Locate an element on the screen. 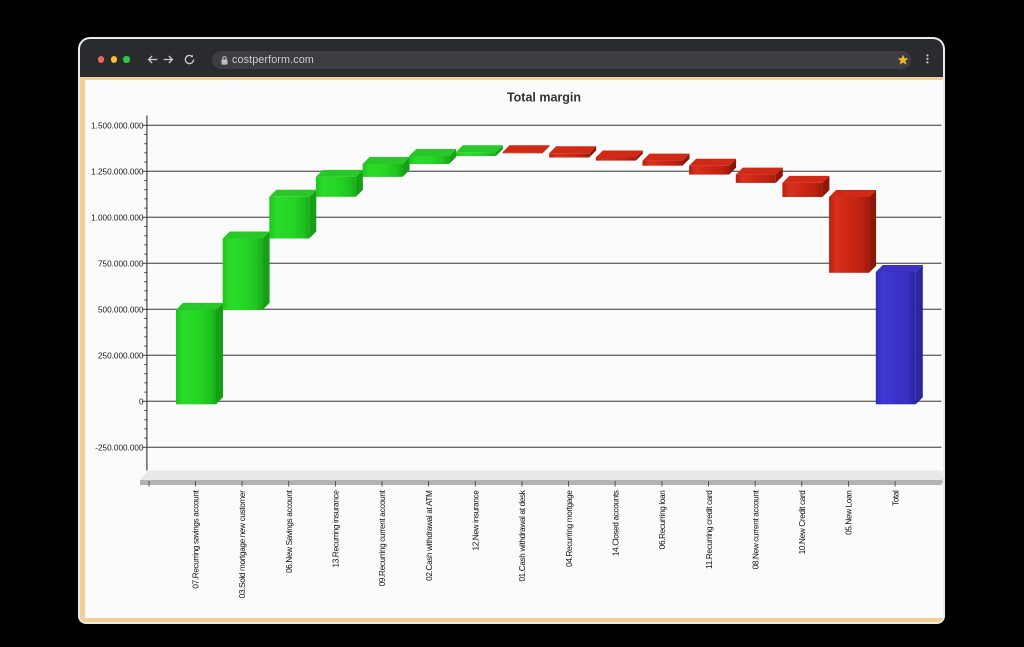 The height and width of the screenshot is (647, 1024). svg-text: 13.Recurring insurance is located at coordinates (336, 529).